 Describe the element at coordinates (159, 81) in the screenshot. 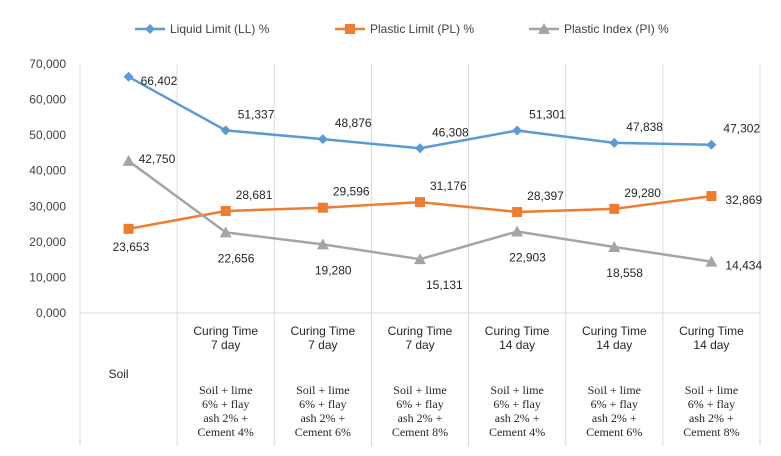

I see `data-label: 66,402` at that location.